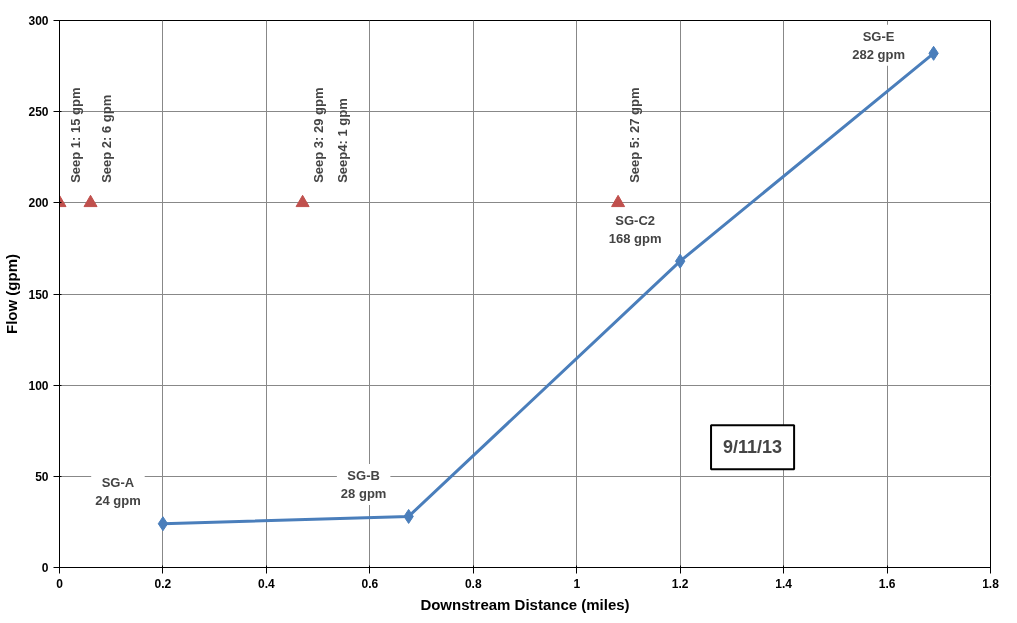 This screenshot has width=1017, height=623. What do you see at coordinates (370, 583) in the screenshot?
I see `x-tick-label: 0.6` at bounding box center [370, 583].